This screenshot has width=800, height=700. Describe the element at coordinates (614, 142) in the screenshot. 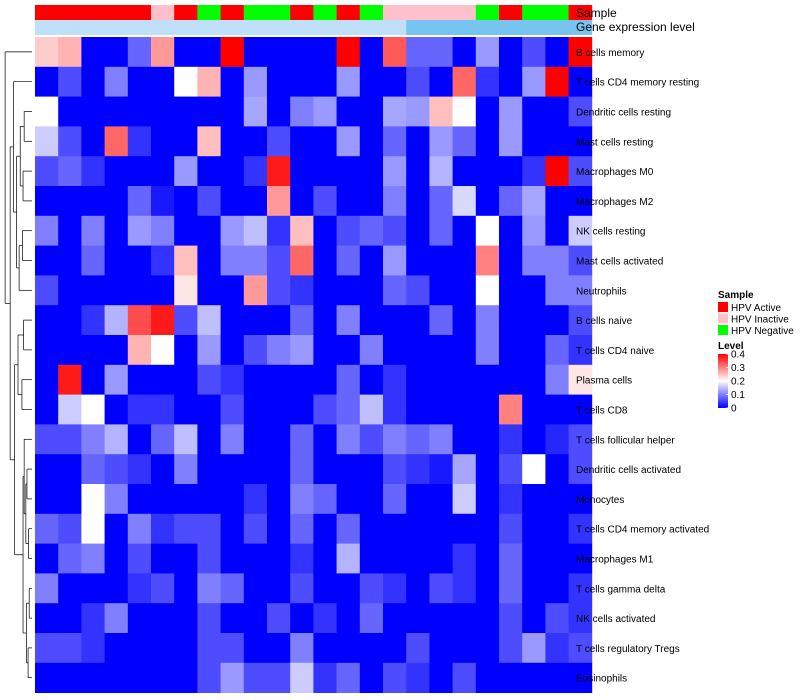

I see `row-label-mast-cells-resting: Mast cells resting` at that location.